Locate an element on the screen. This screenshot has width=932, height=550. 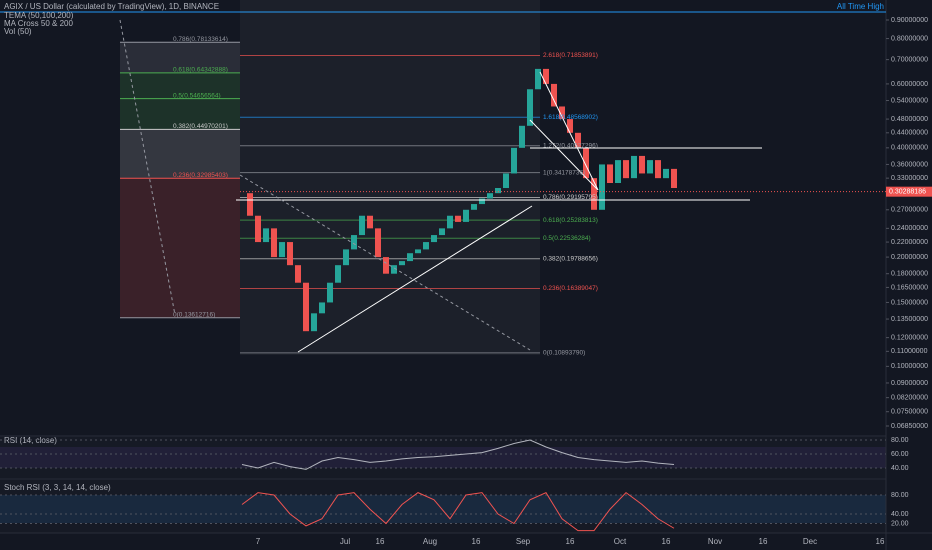
price-tag-label: 0.30288186 is located at coordinates (907, 192).